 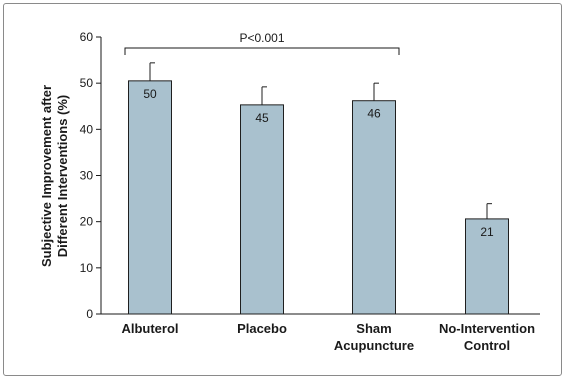 What do you see at coordinates (87, 83) in the screenshot?
I see `y-tick-label: 50` at bounding box center [87, 83].